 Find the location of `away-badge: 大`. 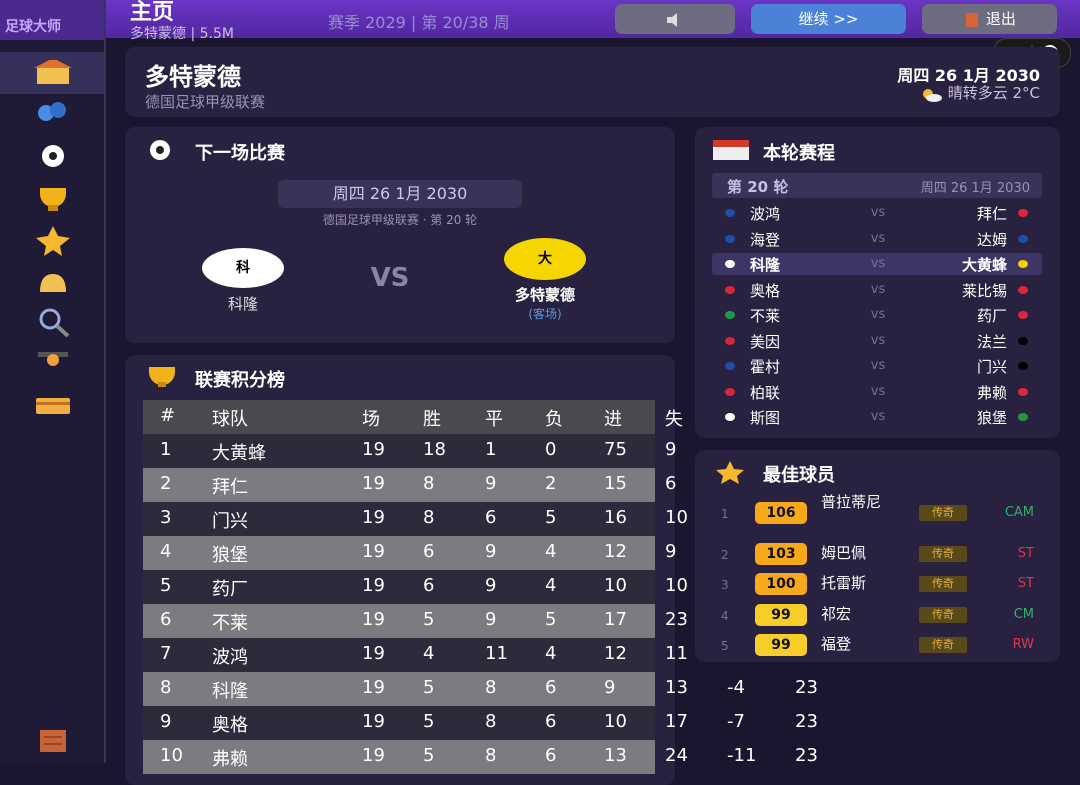

away-badge: 大 is located at coordinates (545, 259).